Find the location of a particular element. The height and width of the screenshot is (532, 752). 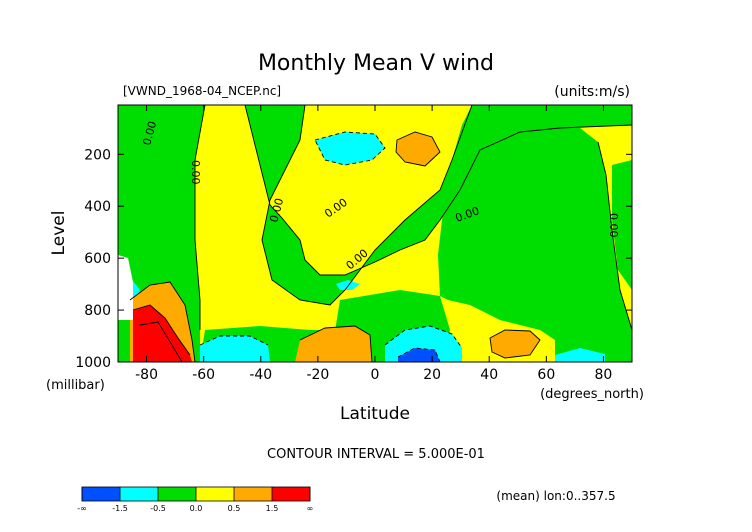

contour-region-blue is located at coordinates (419, 355).